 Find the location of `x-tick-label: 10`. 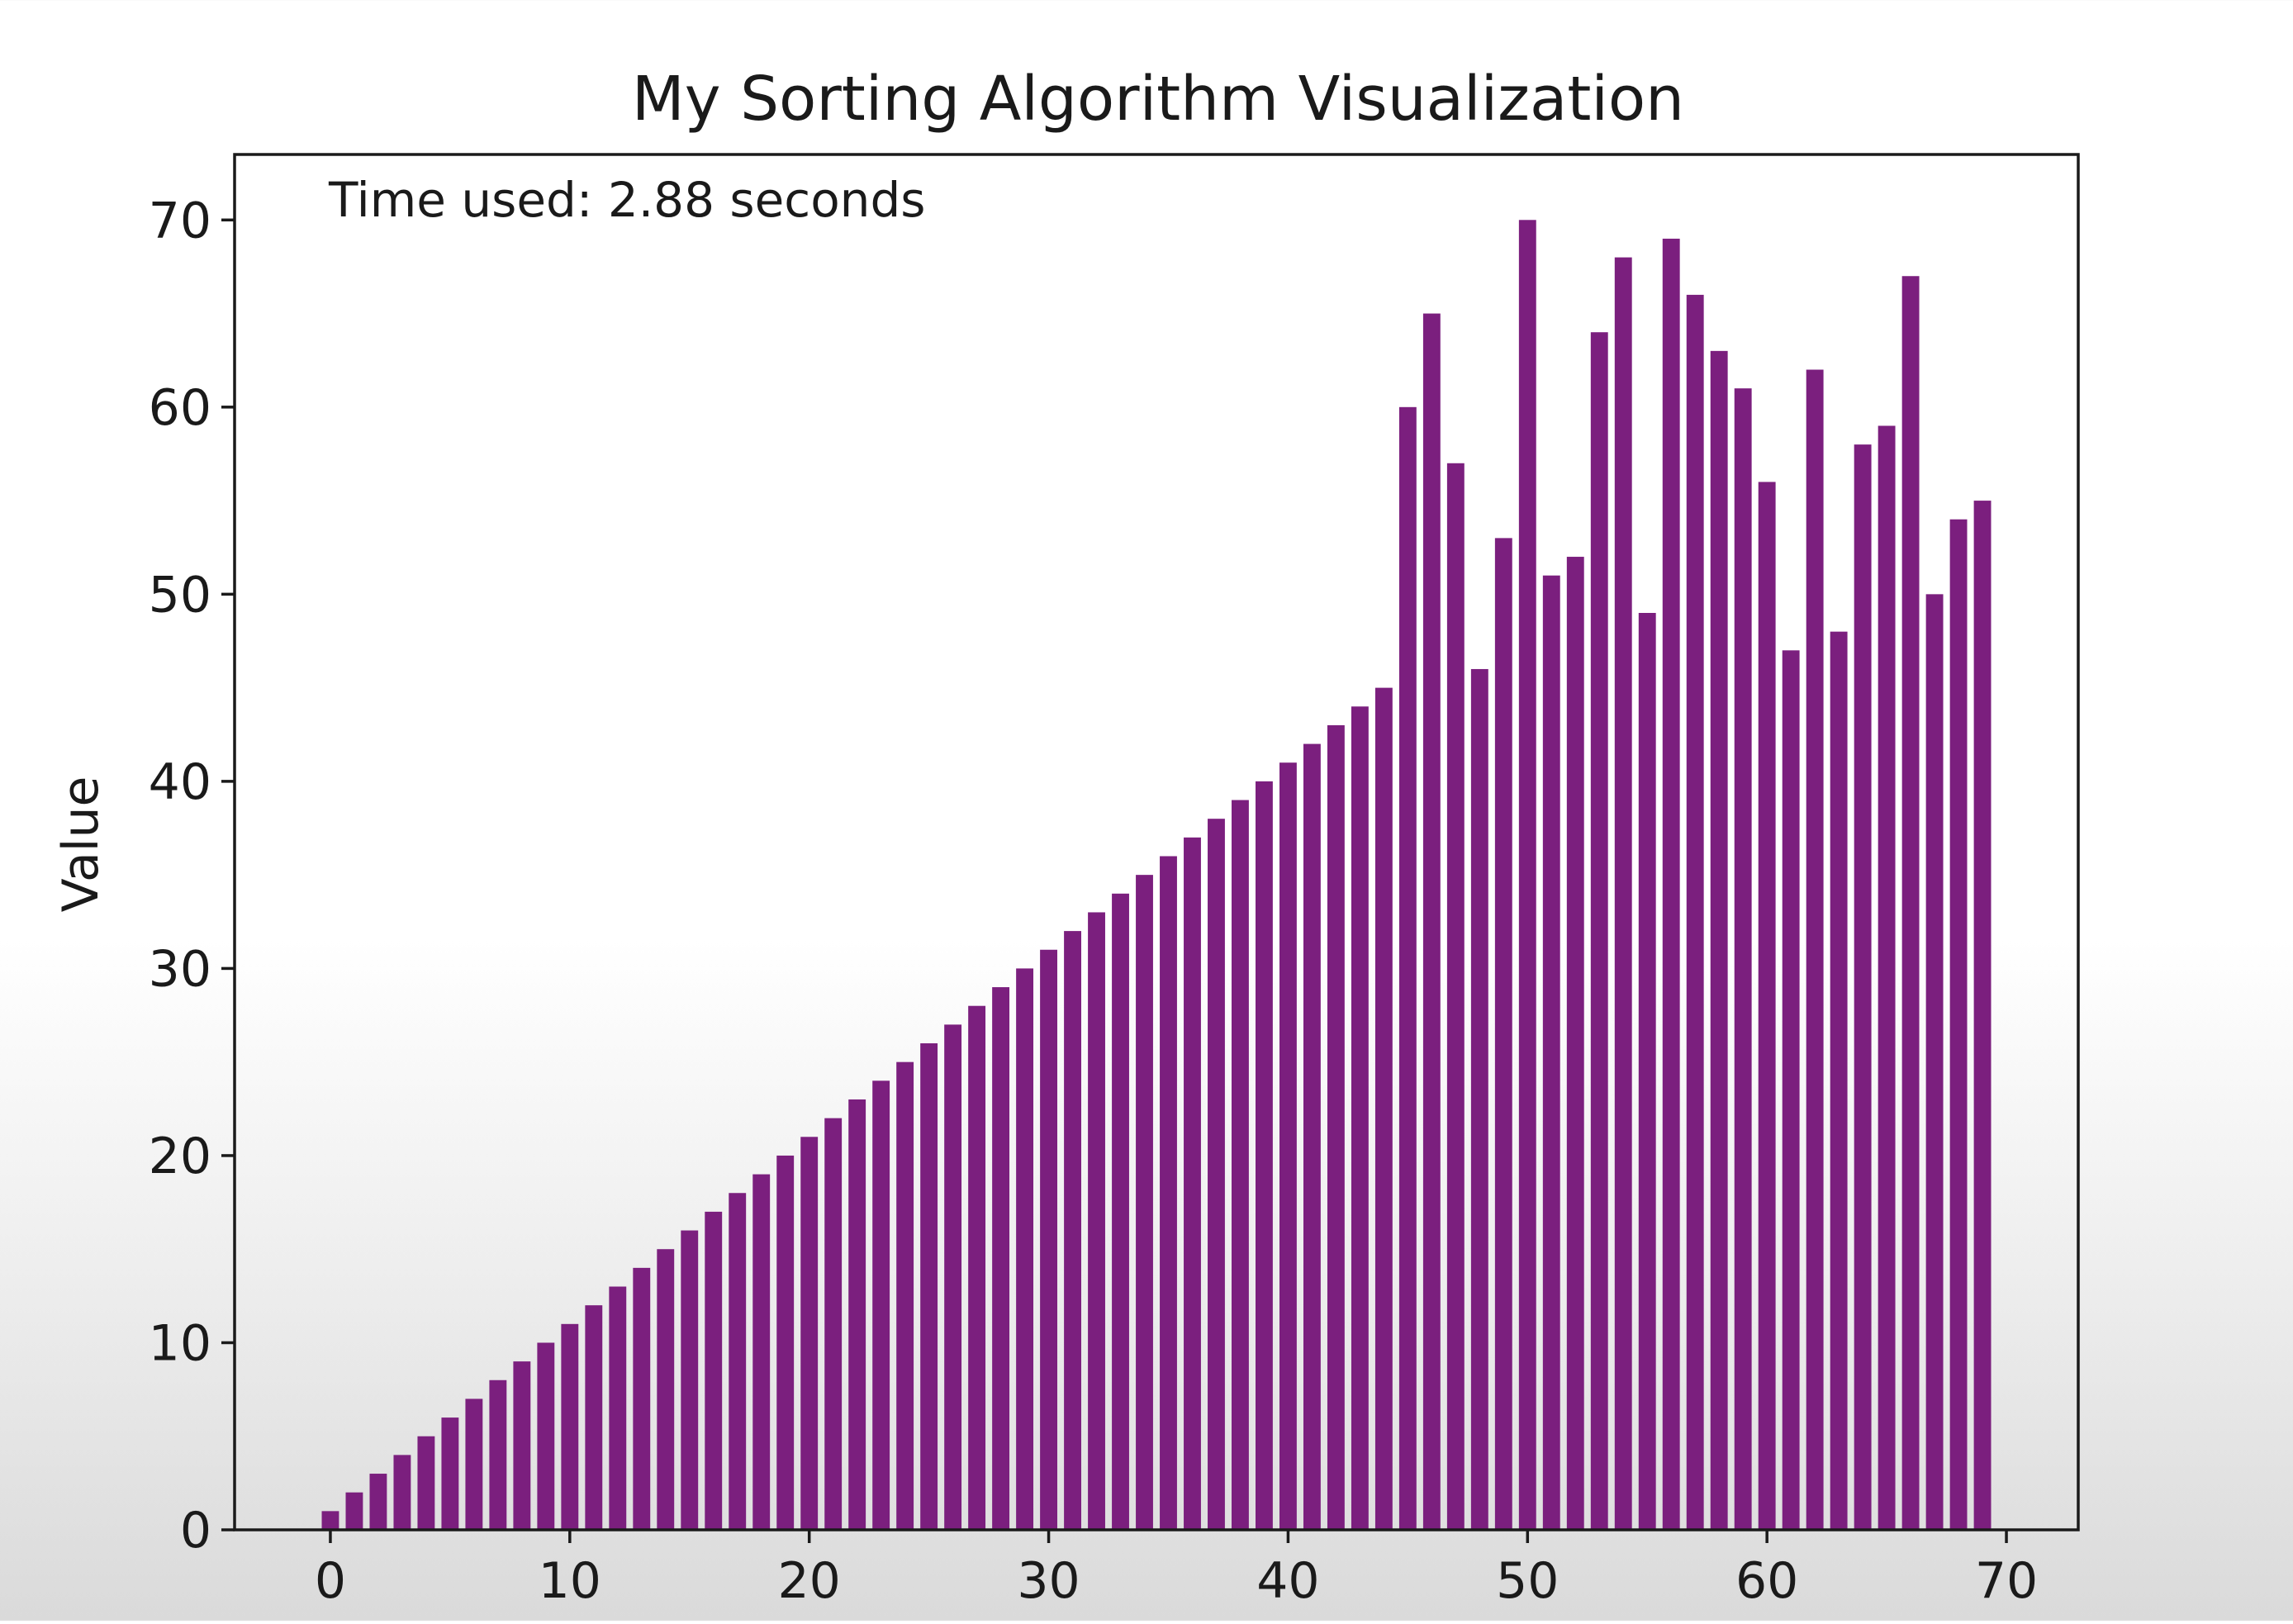

x-tick-label: 10 is located at coordinates (570, 1581).